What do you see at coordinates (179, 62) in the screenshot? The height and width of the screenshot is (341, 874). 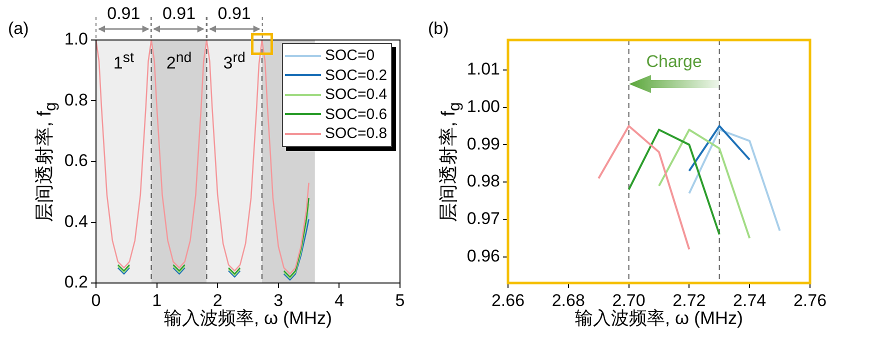 I see `band-label: 2$^{nd}$` at bounding box center [179, 62].